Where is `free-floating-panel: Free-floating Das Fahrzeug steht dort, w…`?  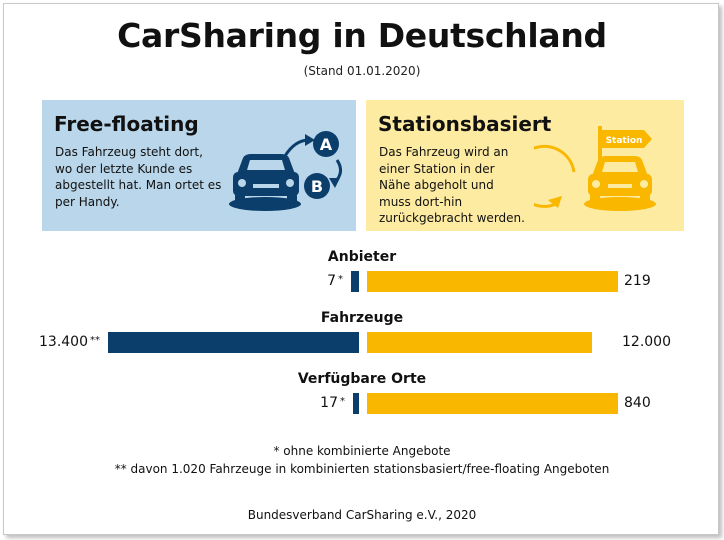 free-floating-panel: Free-floating Das Fahrzeug steht dort, w… is located at coordinates (199, 165).